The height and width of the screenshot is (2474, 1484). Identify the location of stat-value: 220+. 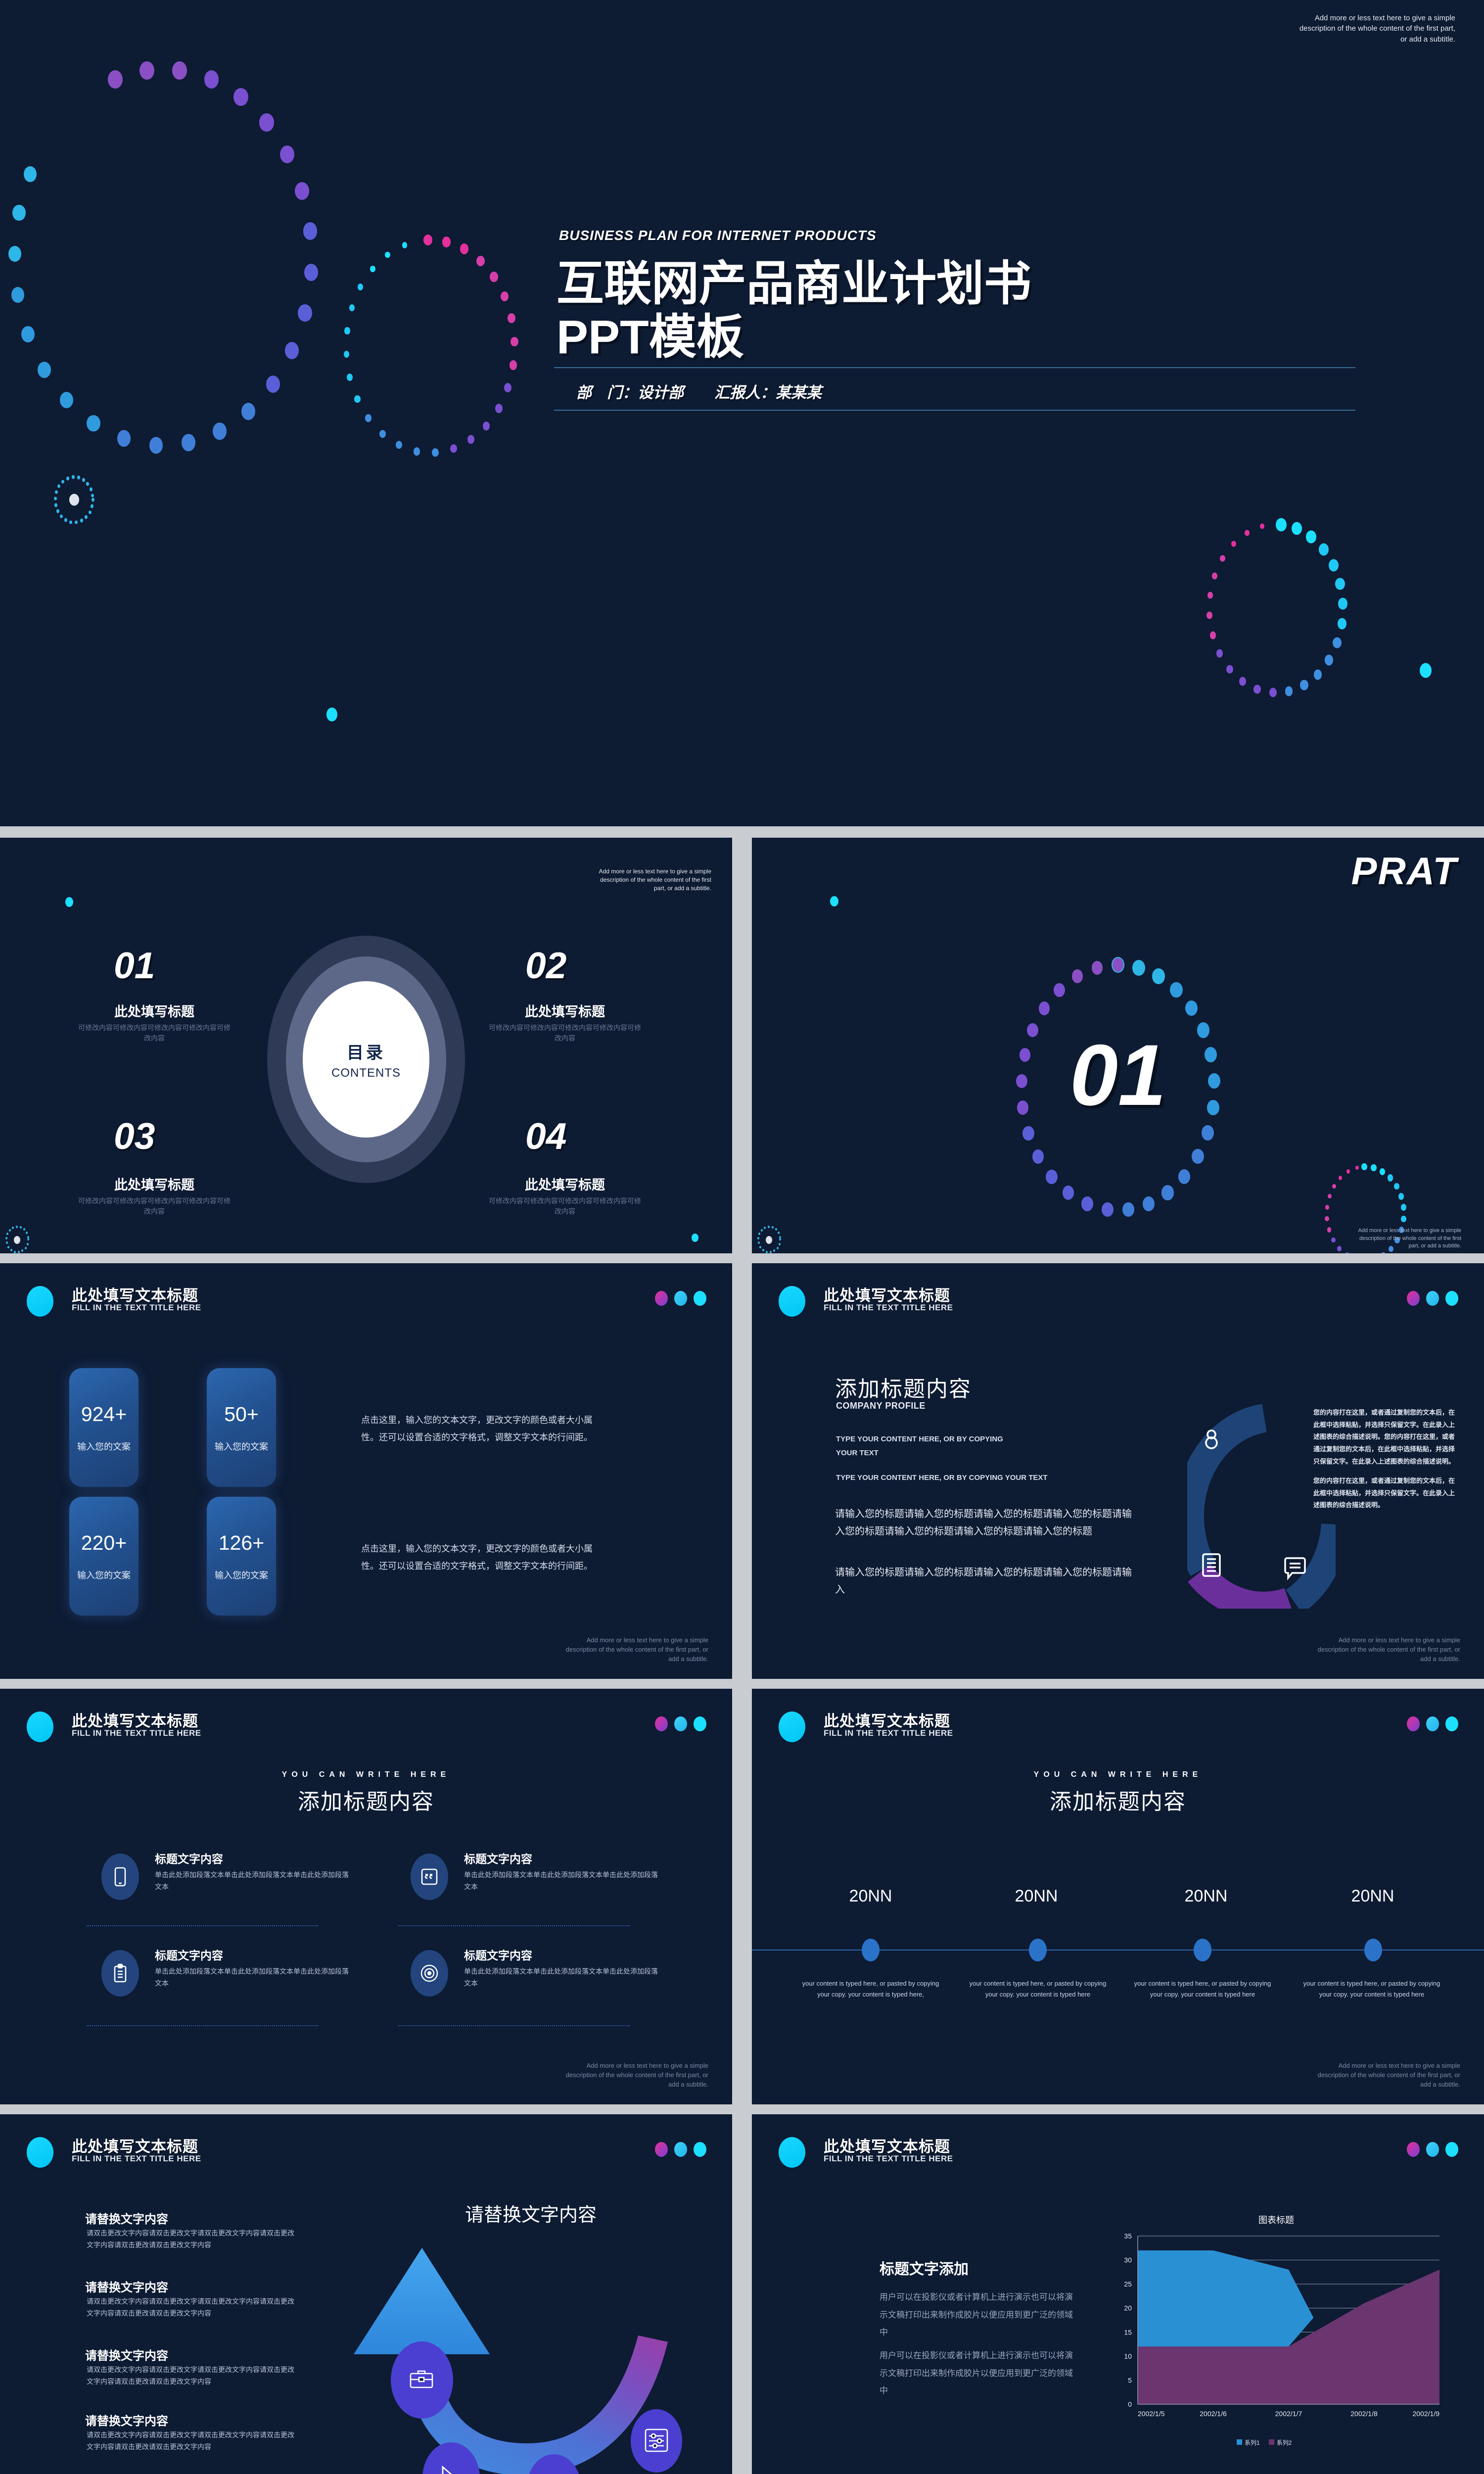
(104, 1543).